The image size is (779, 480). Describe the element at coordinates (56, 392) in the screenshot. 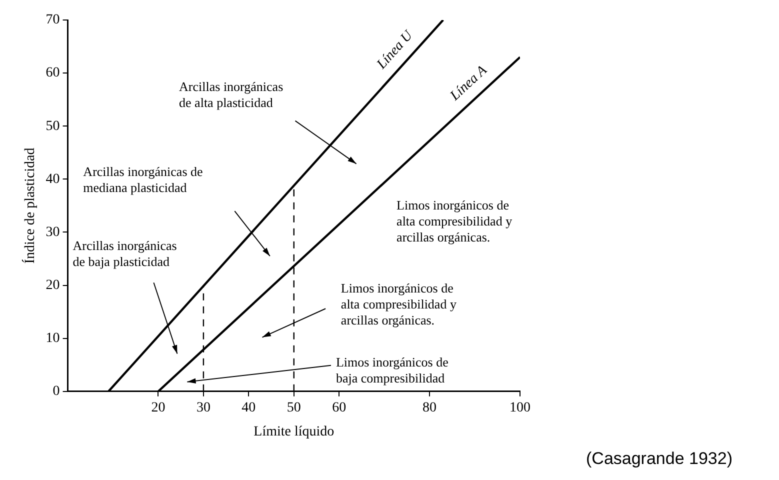

I see `y-tick-label: 0` at that location.